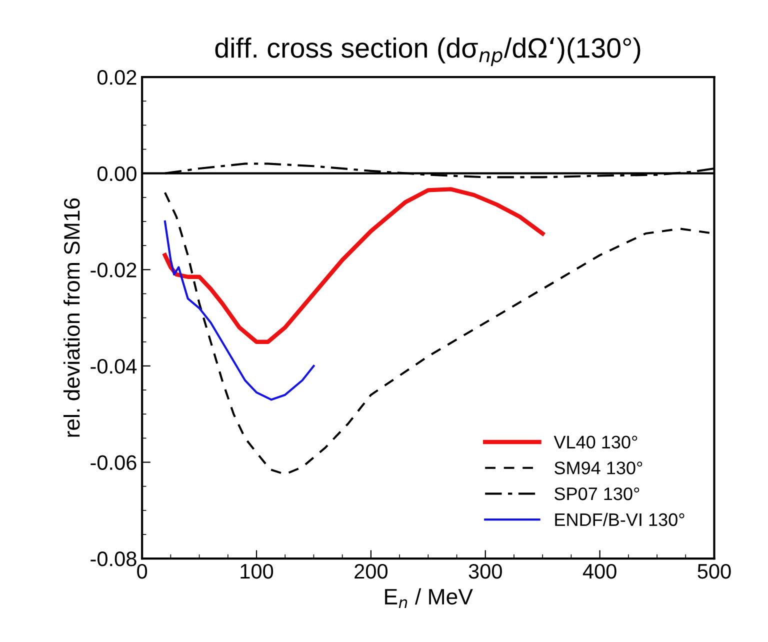 The height and width of the screenshot is (642, 768). I want to click on y-axis-title: rel. deviation from SM16, so click(71, 317).